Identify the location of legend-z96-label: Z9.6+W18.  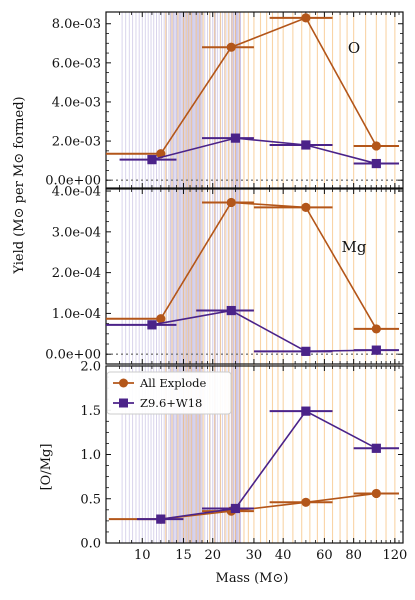
(171, 403).